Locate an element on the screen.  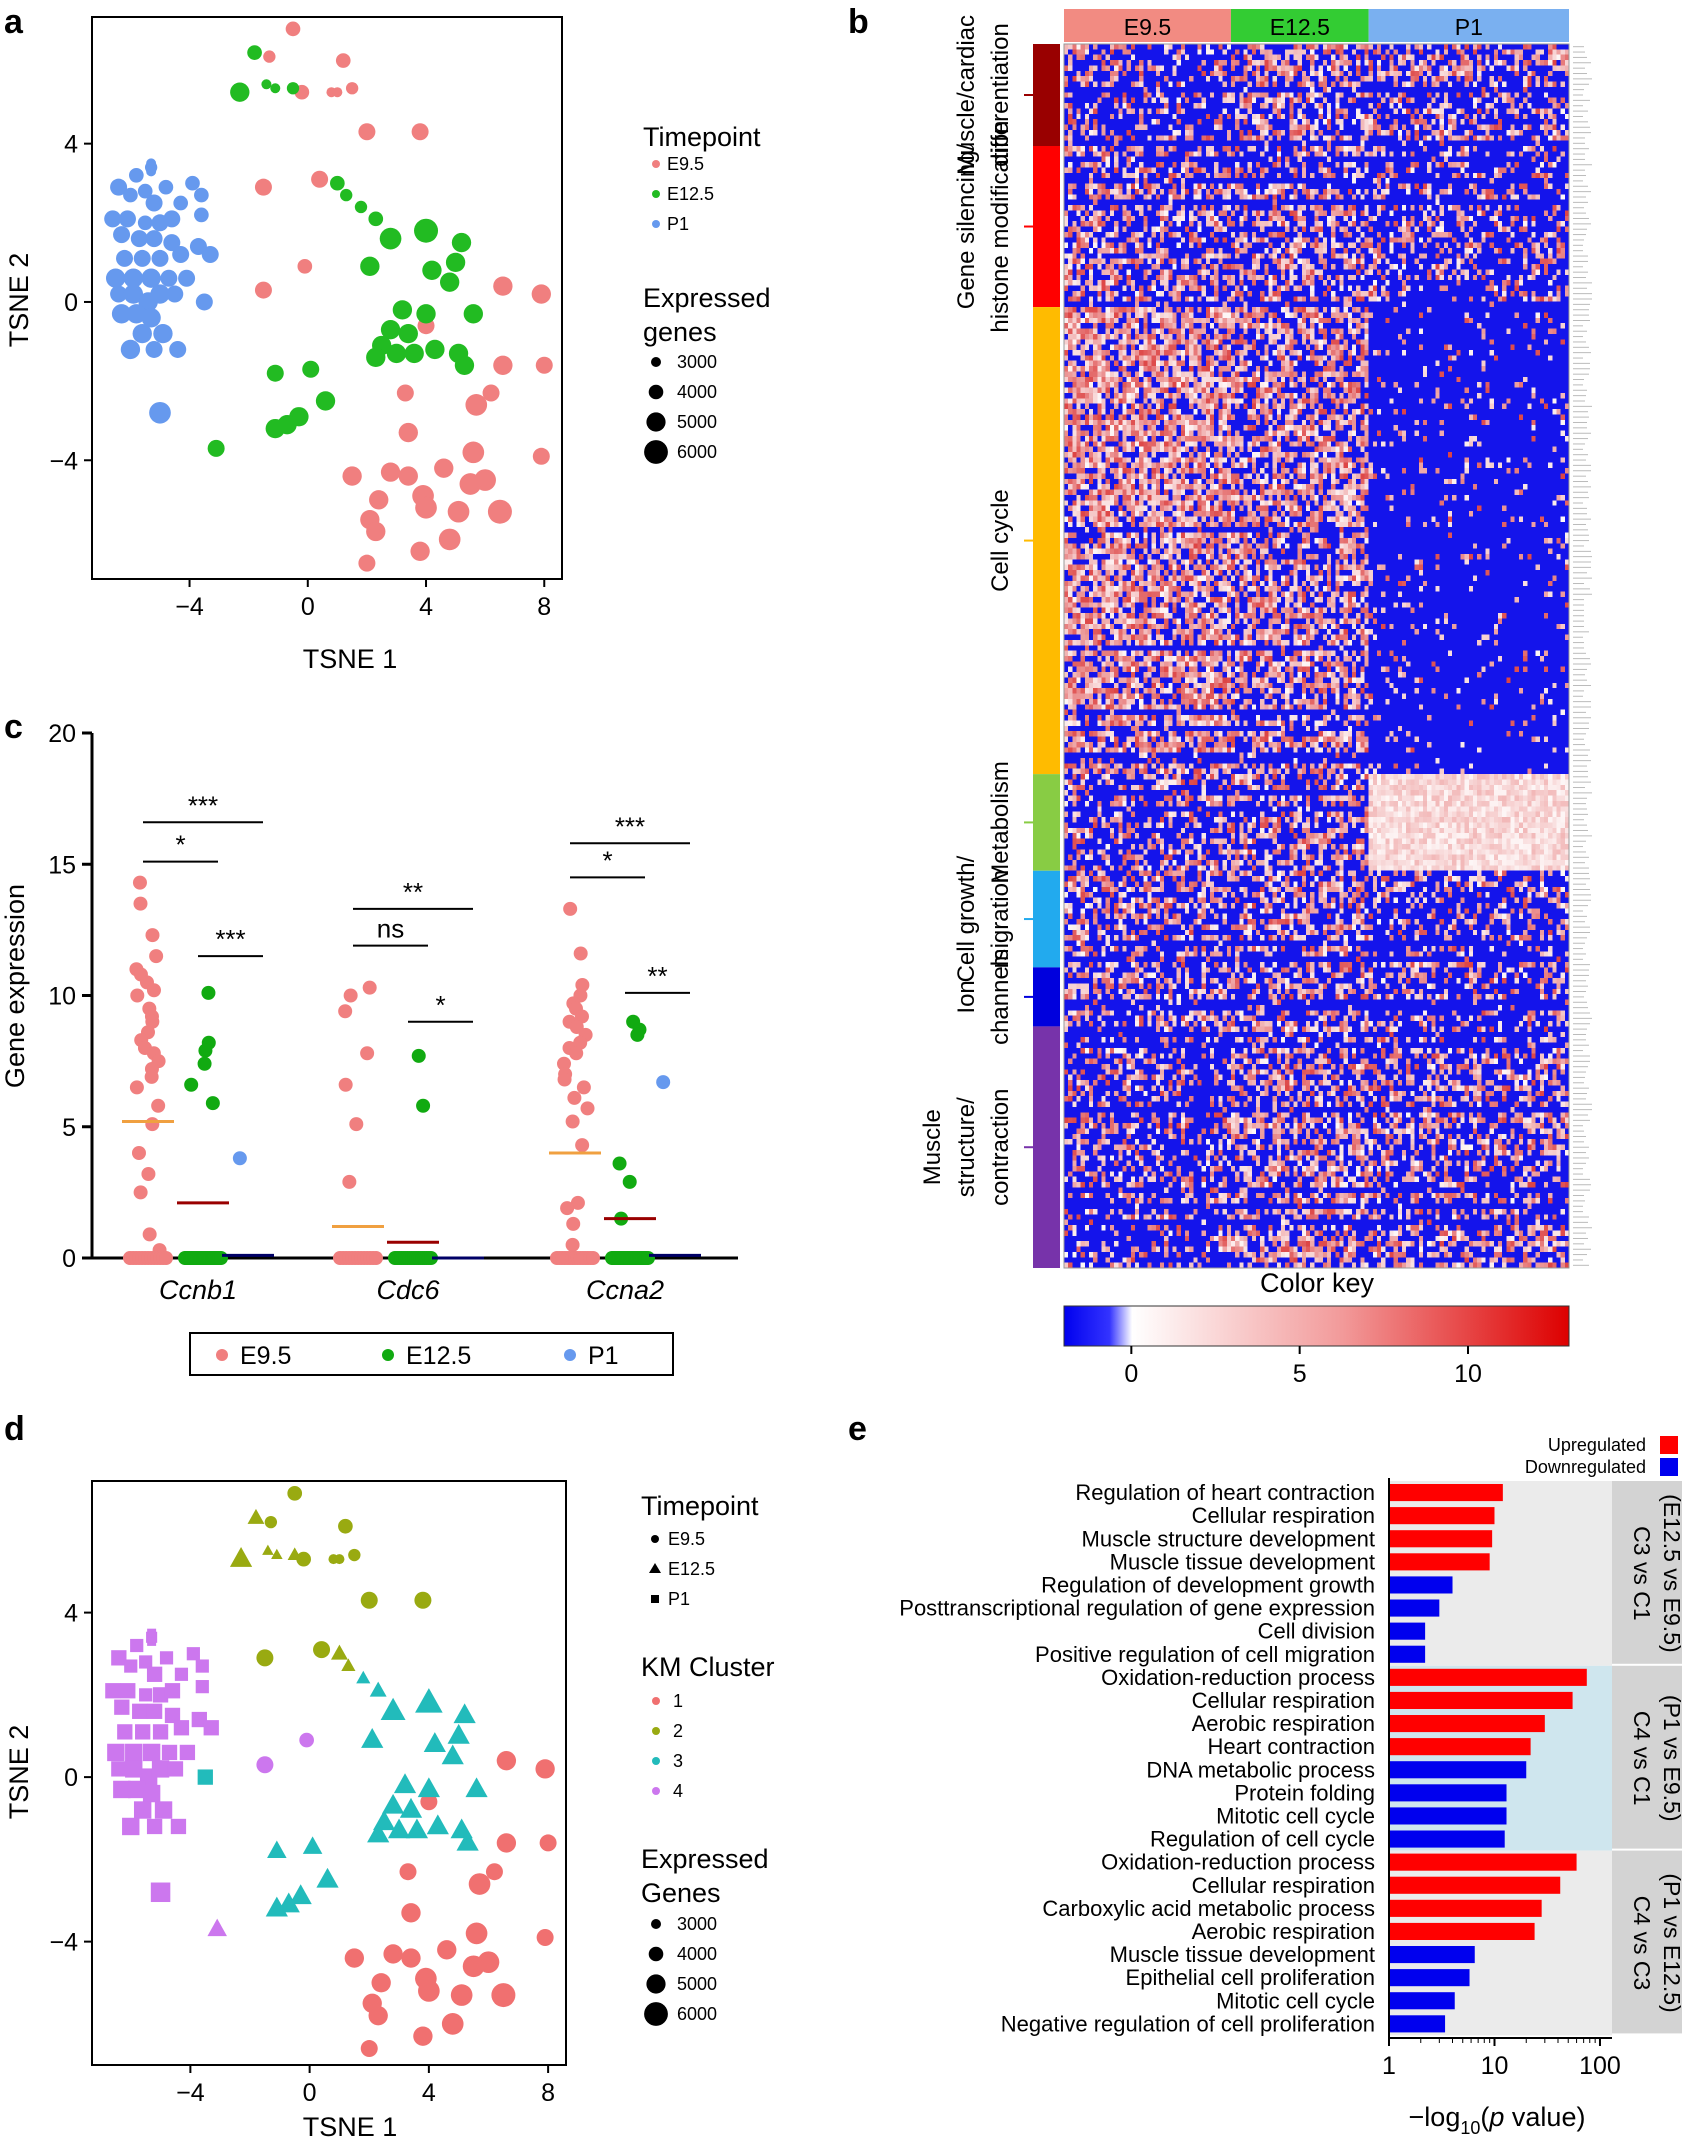
panel-d-y-label: TSNE 2 is located at coordinates (19, 1772).